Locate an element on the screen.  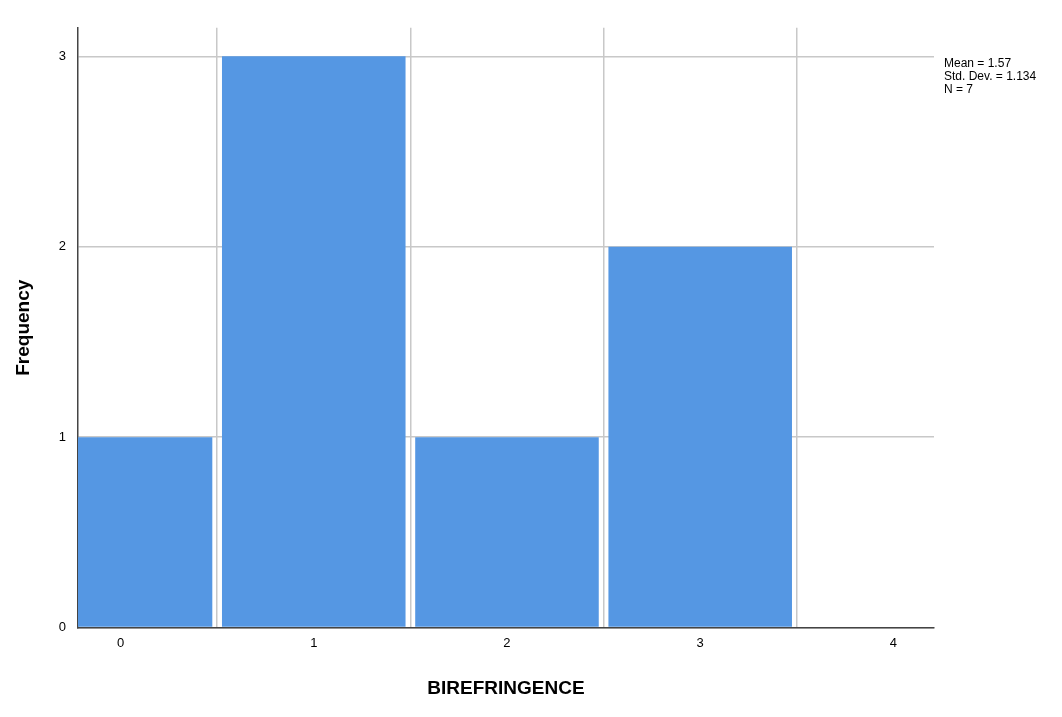
x-tick-label: 4 is located at coordinates (893, 642).